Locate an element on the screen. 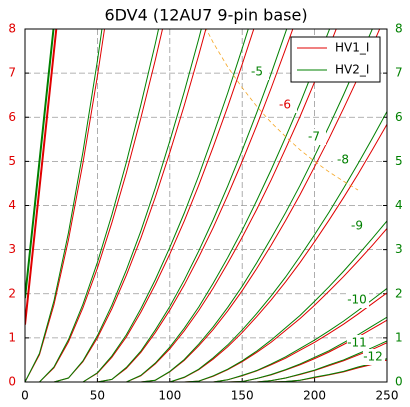 Image resolution: width=410 pixels, height=407 pixels. y-tick-label: 4 is located at coordinates (12, 205).